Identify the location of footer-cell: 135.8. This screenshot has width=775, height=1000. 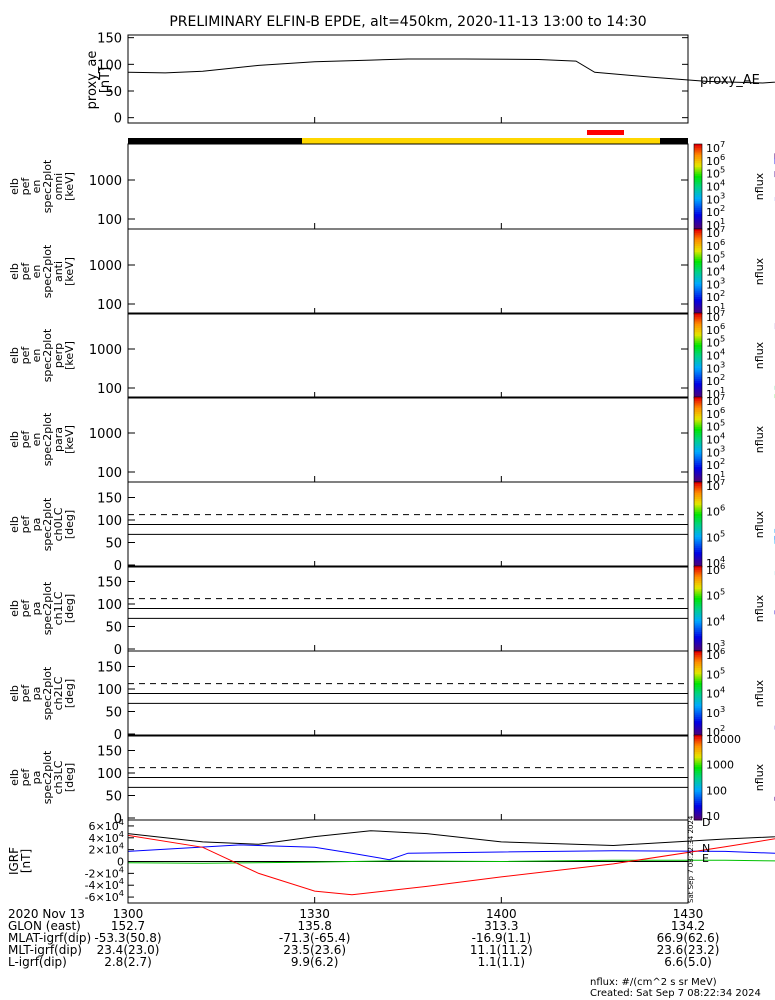
(314, 926).